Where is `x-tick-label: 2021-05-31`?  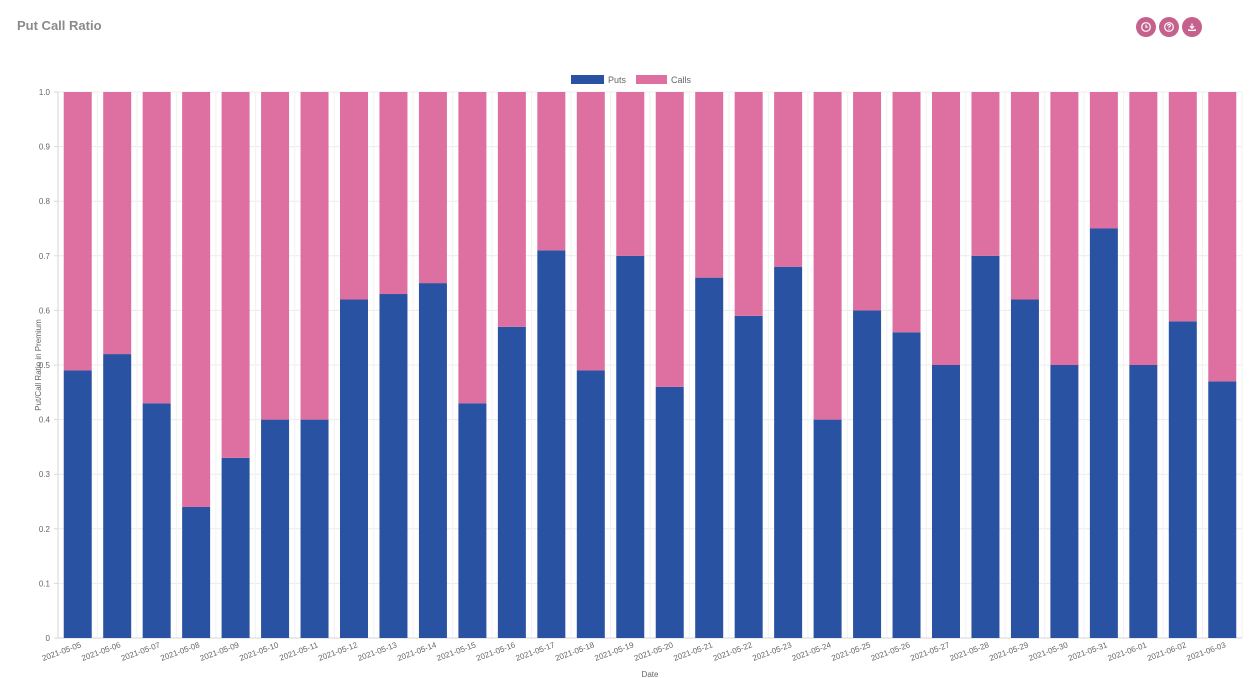 x-tick-label: 2021-05-31 is located at coordinates (1088, 651).